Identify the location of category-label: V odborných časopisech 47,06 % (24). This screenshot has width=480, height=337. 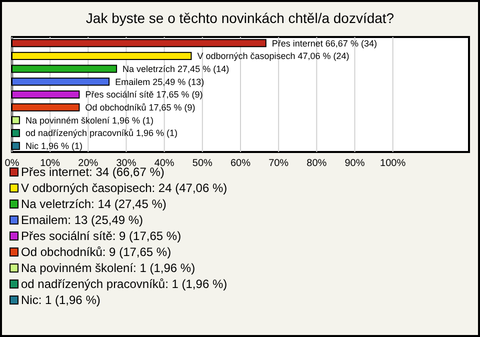
(273, 56).